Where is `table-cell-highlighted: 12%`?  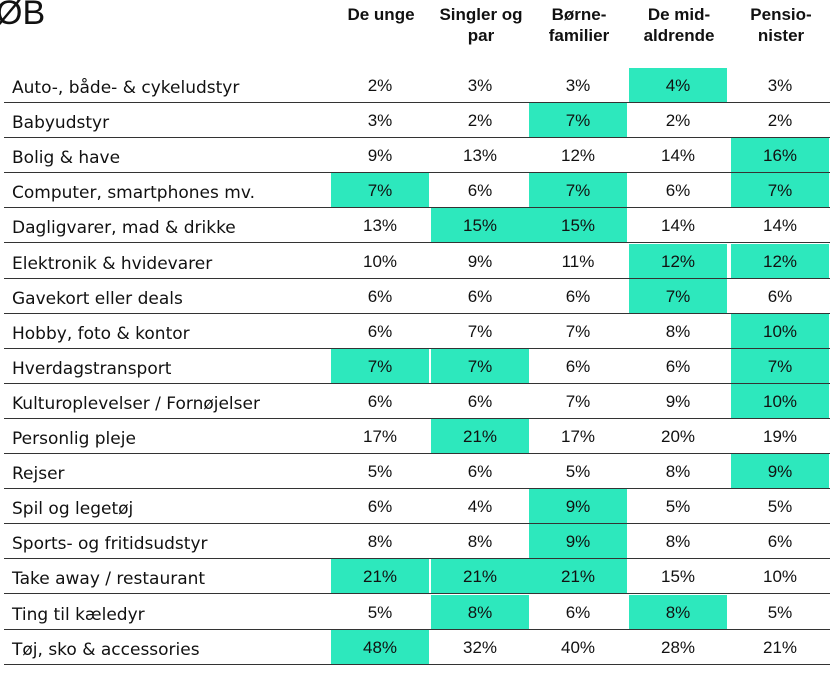
table-cell-highlighted: 12% is located at coordinates (678, 261).